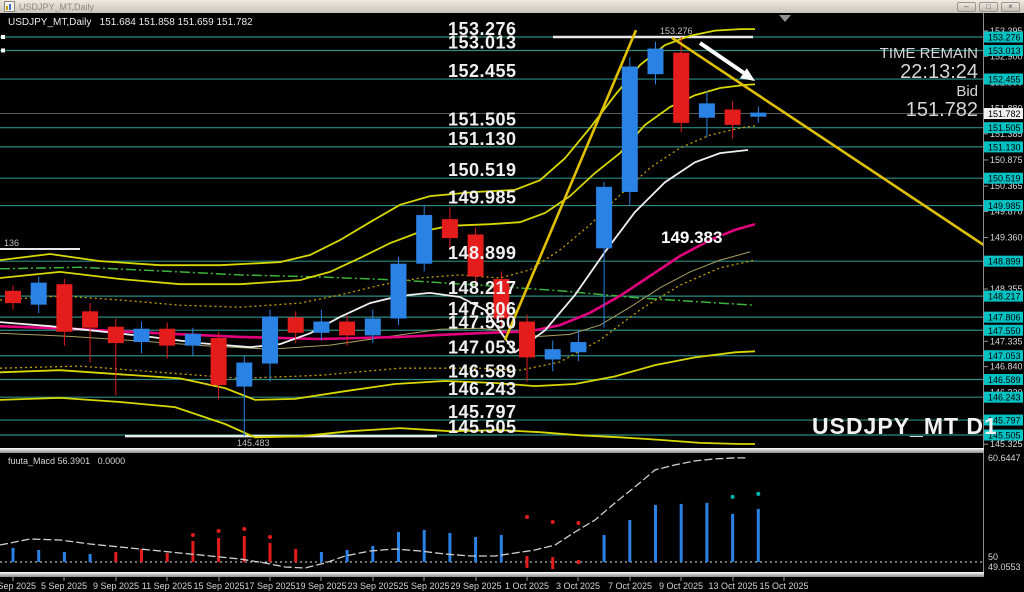 Image resolution: width=1024 pixels, height=592 pixels. Describe the element at coordinates (1006, 289) in the screenshot. I see `scale-tick-label: 148.355` at that location.